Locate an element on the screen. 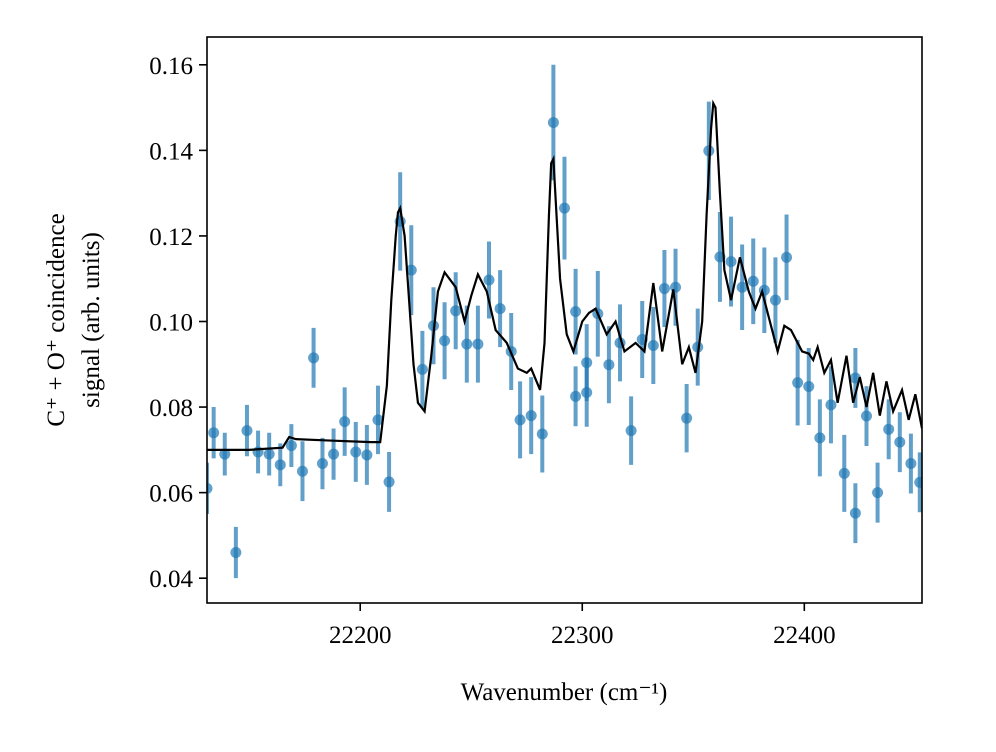 This screenshot has height=752, width=996. y-axis-label: signal (arb. units) is located at coordinates (91, 320).